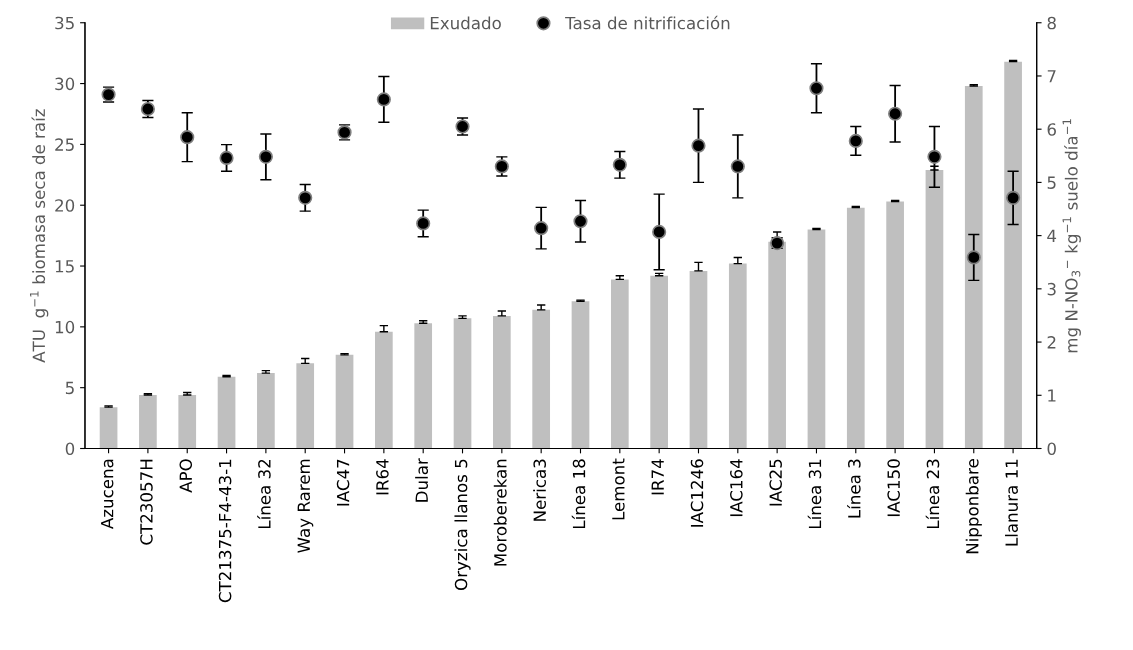 This screenshot has height=650, width=1133. I want to click on y-tick-label: 10, so click(65, 327).